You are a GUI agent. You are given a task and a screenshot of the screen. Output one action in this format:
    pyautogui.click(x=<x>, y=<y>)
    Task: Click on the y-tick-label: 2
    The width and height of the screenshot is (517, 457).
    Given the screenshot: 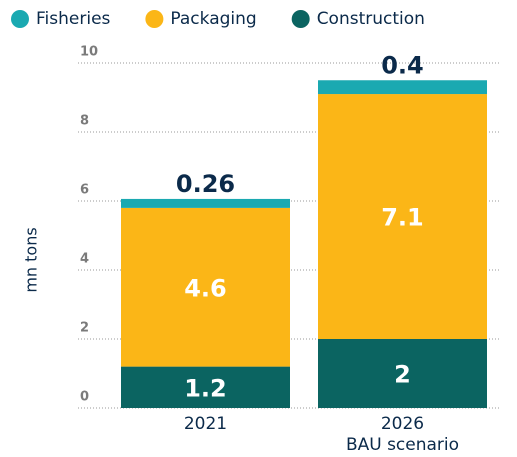 What is the action you would take?
    pyautogui.click(x=84, y=328)
    